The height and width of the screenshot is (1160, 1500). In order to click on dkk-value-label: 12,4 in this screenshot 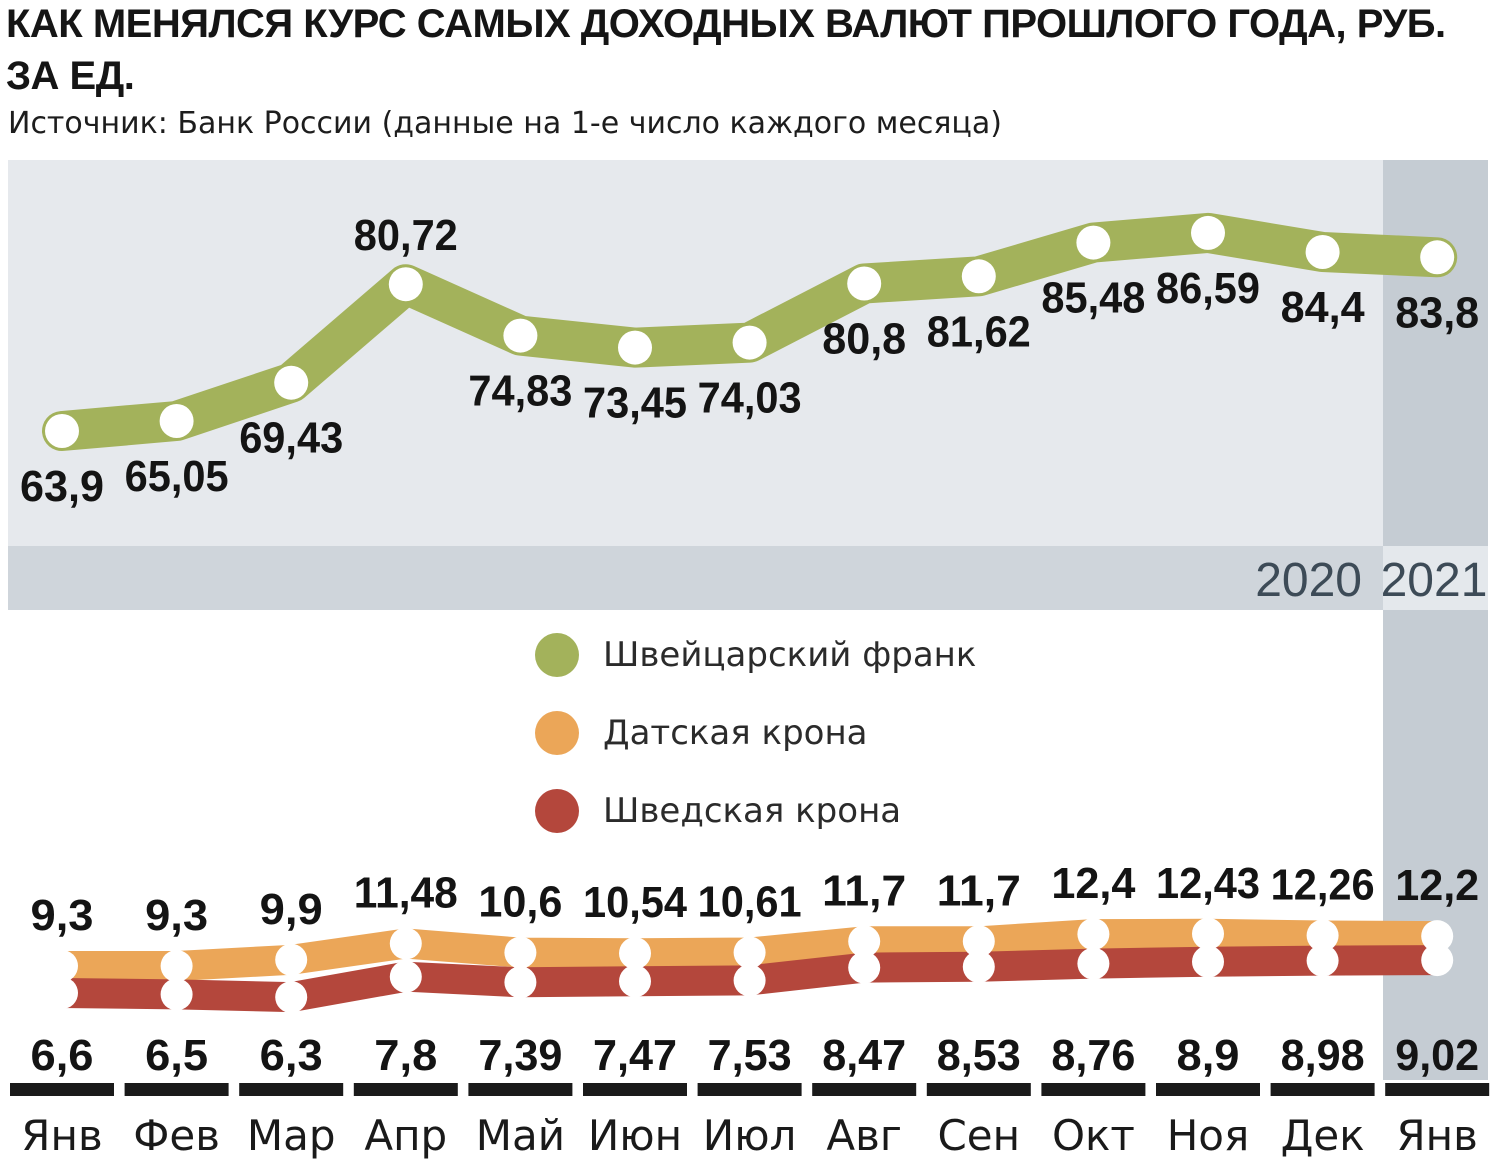, I will do `click(1093, 883)`.